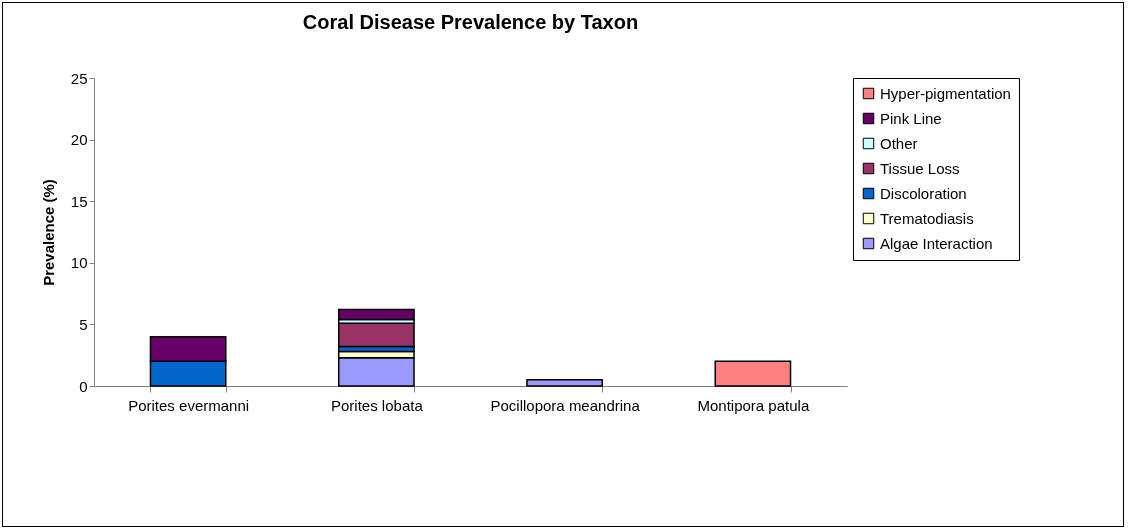 The image size is (1128, 531). What do you see at coordinates (83, 386) in the screenshot?
I see `y-tick-label: 0` at bounding box center [83, 386].